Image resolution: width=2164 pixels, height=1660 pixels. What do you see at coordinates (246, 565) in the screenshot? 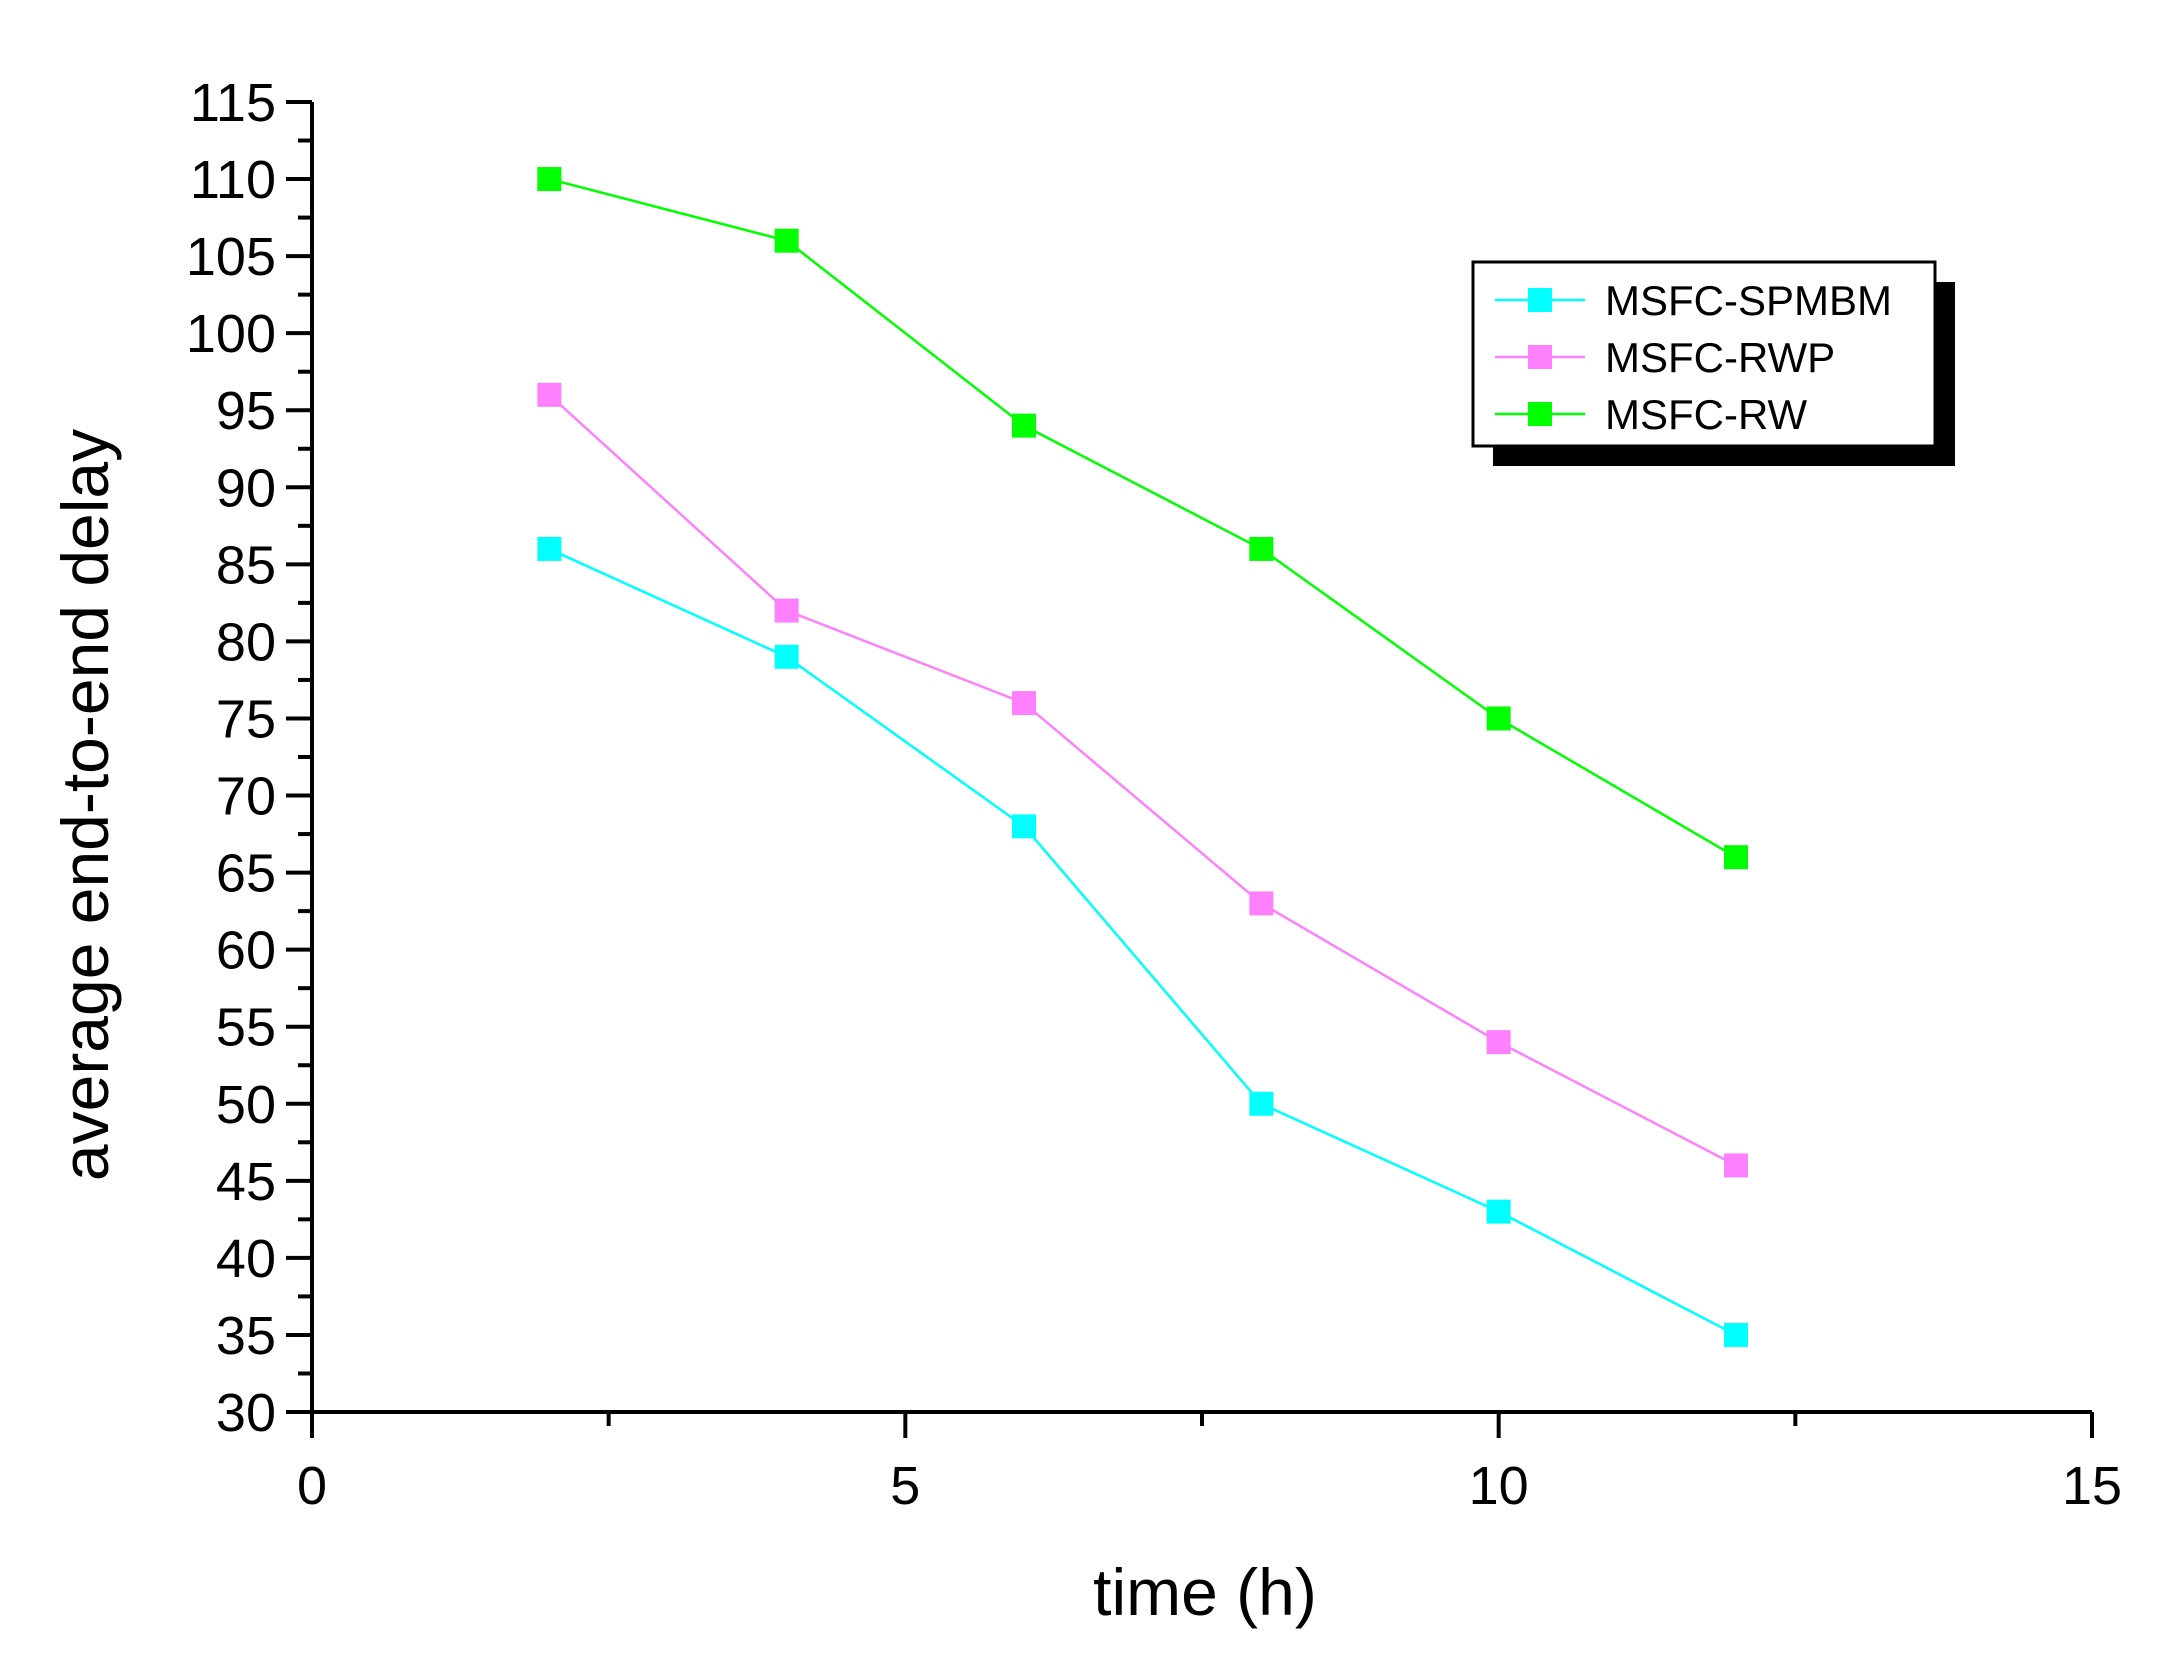
I see `y-tick-label: 85` at bounding box center [246, 565].